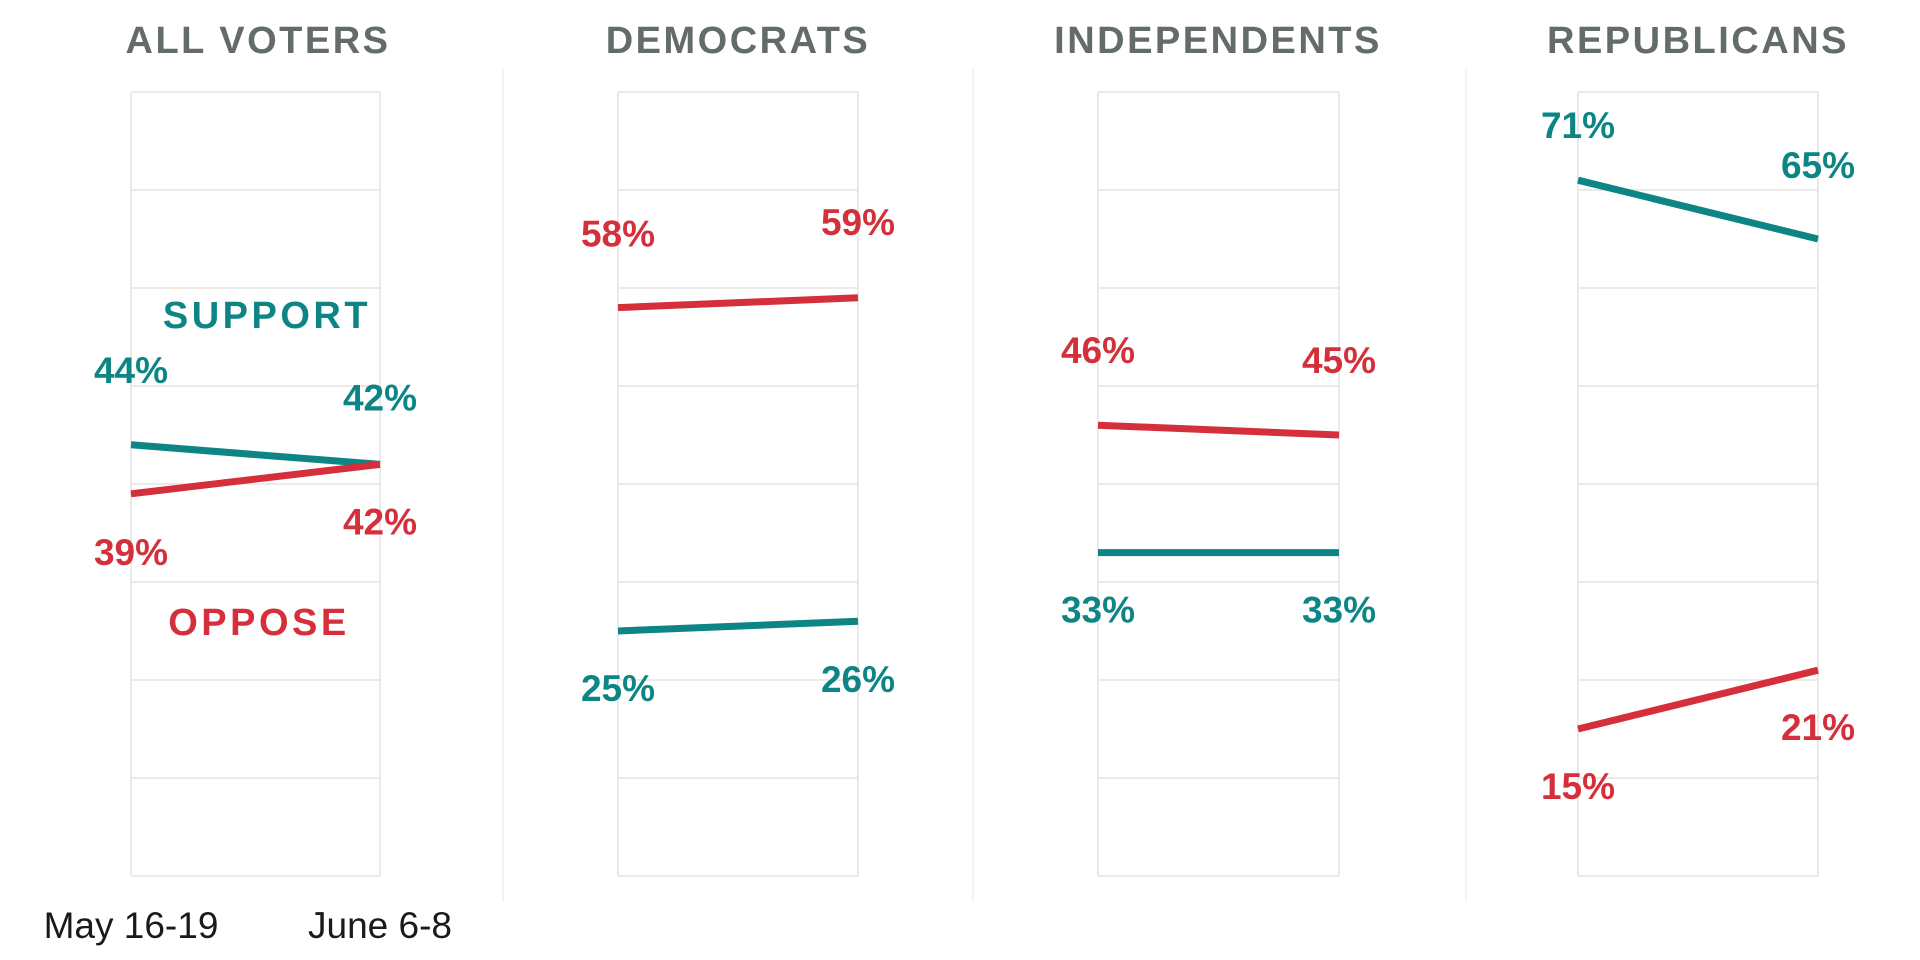 Image resolution: width=1920 pixels, height=960 pixels. What do you see at coordinates (258, 41) in the screenshot?
I see `panel-title-0: ALL VOTERS` at bounding box center [258, 41].